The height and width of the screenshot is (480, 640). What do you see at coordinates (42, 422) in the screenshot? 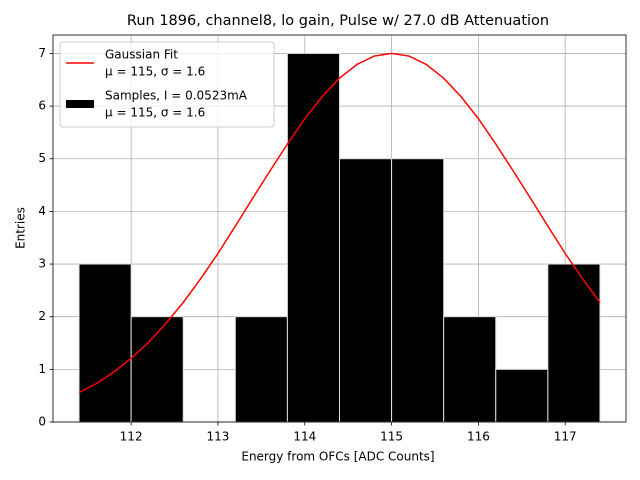
I see `y-tick-label: 0` at bounding box center [42, 422].